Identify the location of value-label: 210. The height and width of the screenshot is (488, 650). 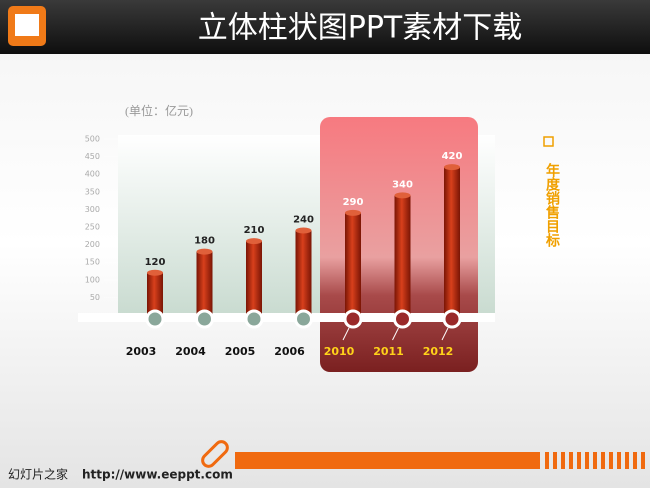
(254, 230).